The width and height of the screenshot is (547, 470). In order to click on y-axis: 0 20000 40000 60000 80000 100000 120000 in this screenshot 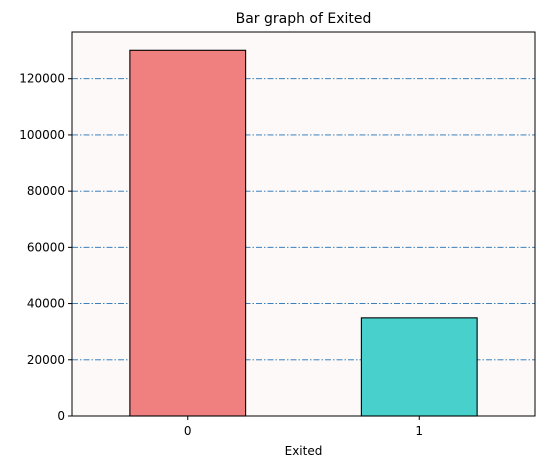, I will do `click(45, 247)`.